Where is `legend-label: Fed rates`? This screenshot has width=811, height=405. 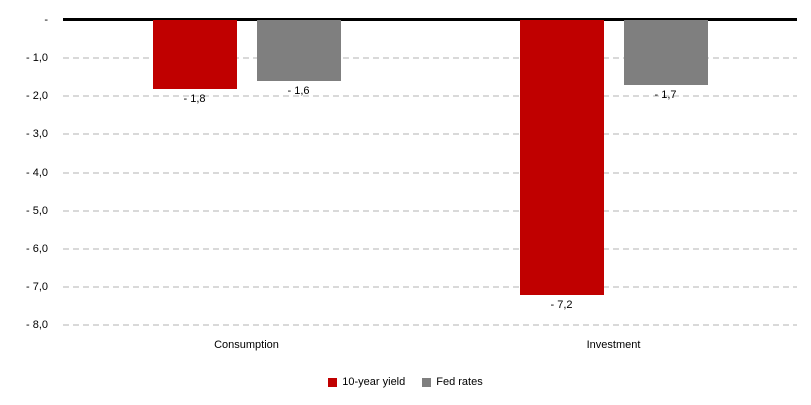 legend-label: Fed rates is located at coordinates (459, 382).